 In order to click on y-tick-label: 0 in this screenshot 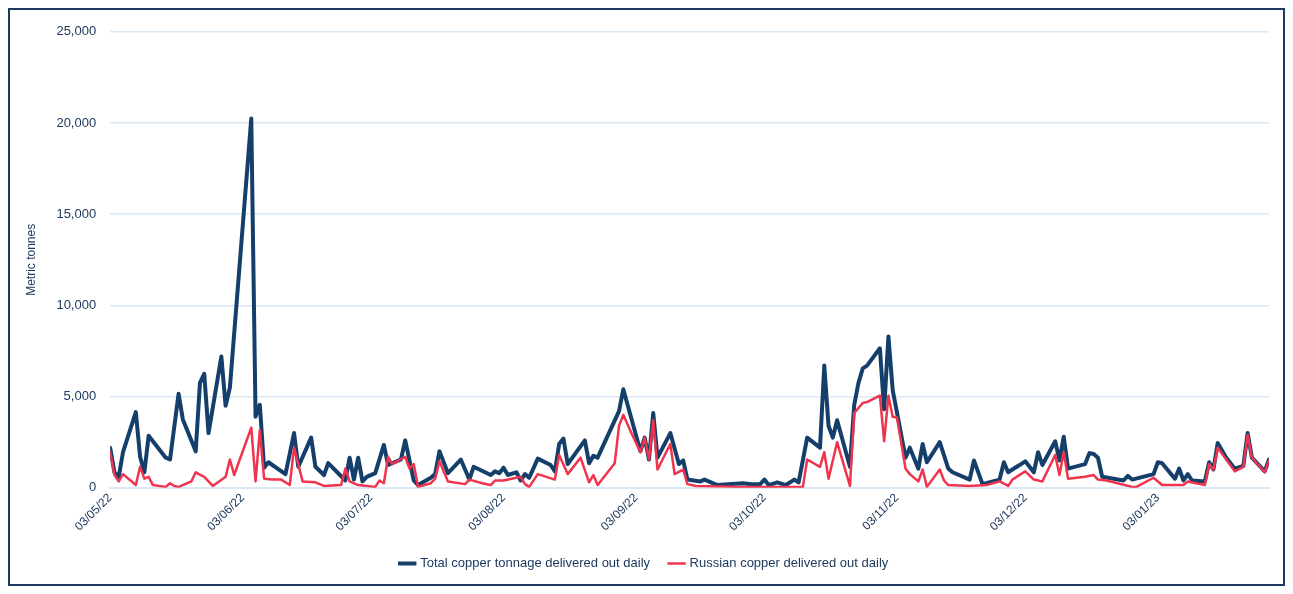, I will do `click(92, 487)`.